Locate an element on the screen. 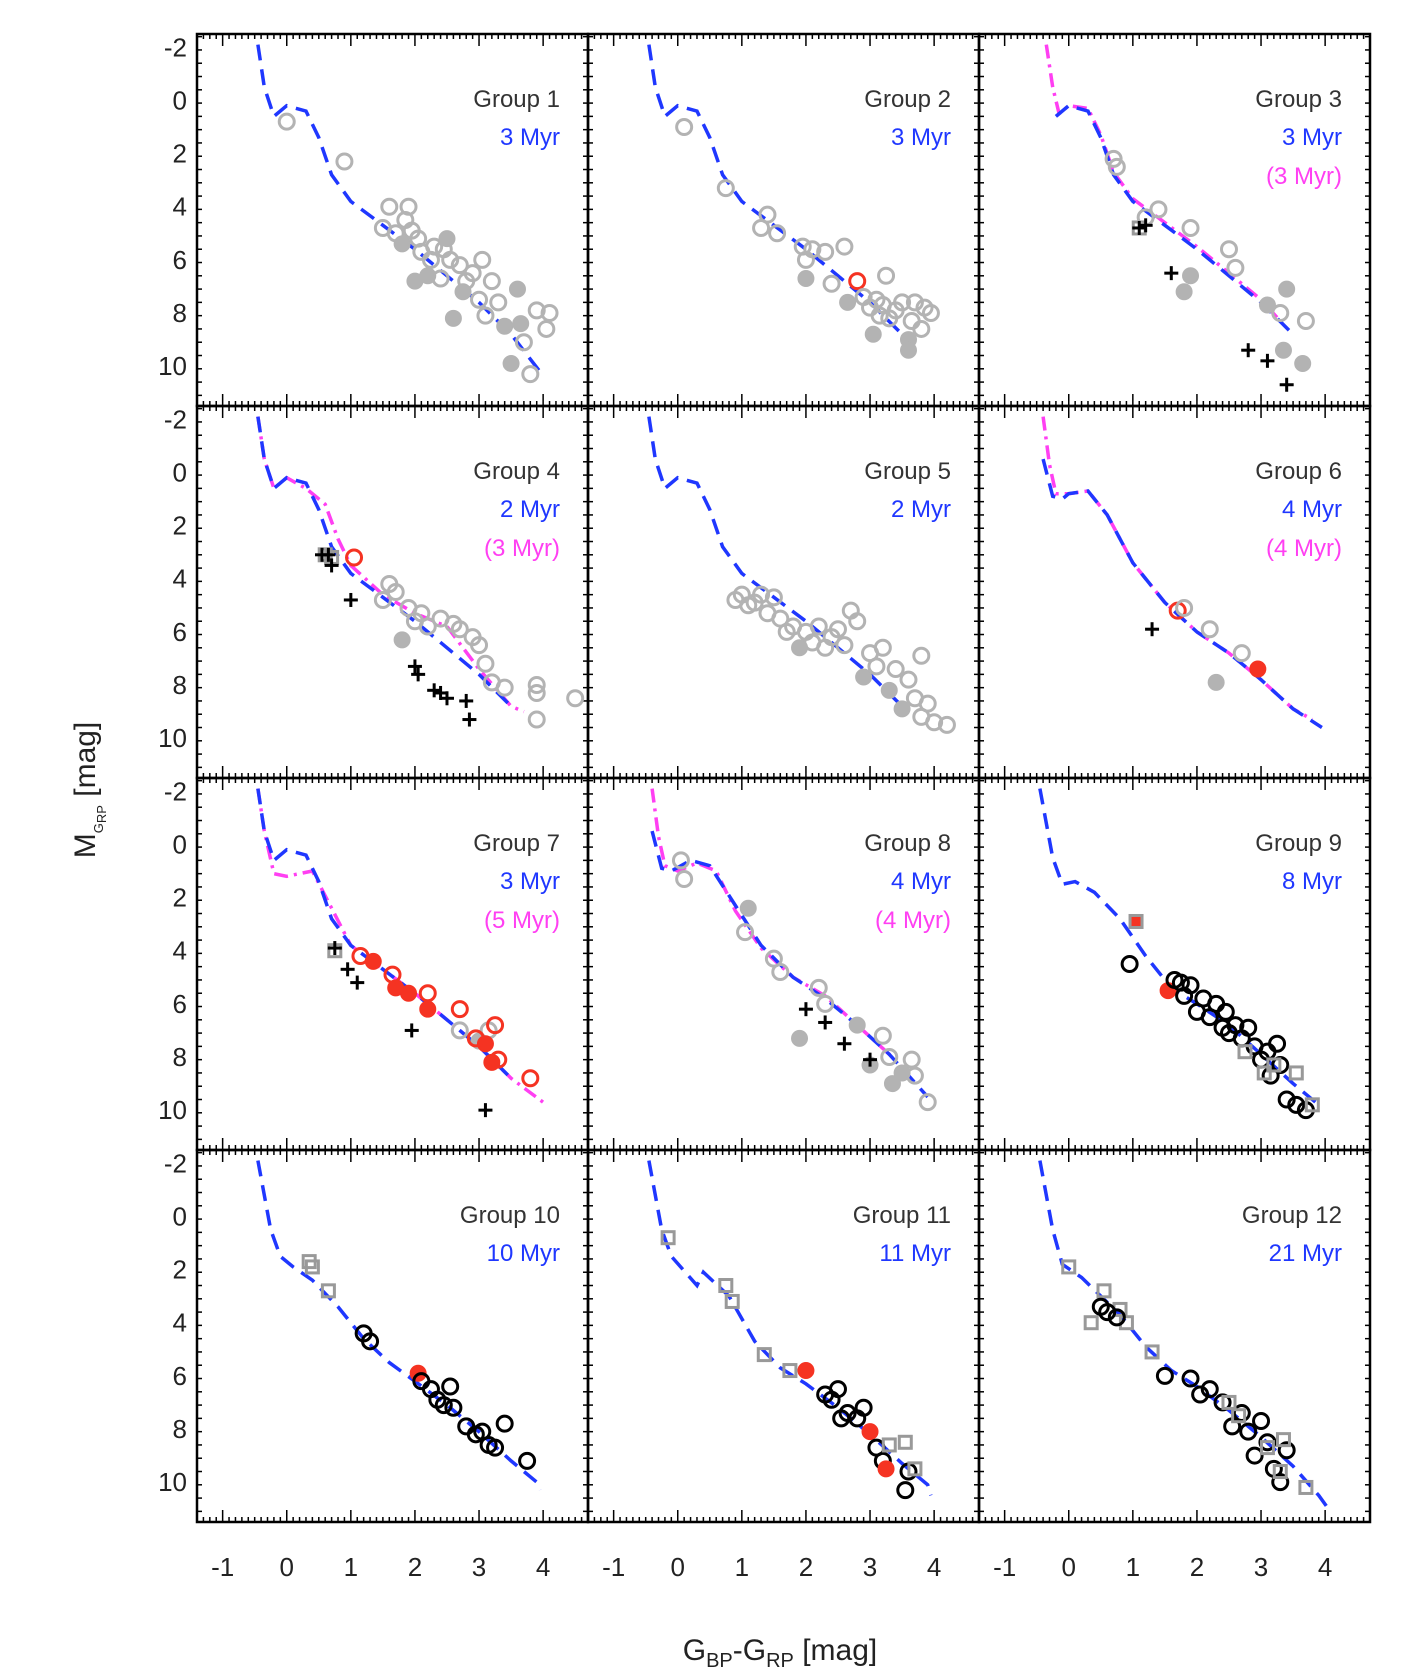 The width and height of the screenshot is (1424, 1674). panel-title: Group 1 is located at coordinates (516, 99).